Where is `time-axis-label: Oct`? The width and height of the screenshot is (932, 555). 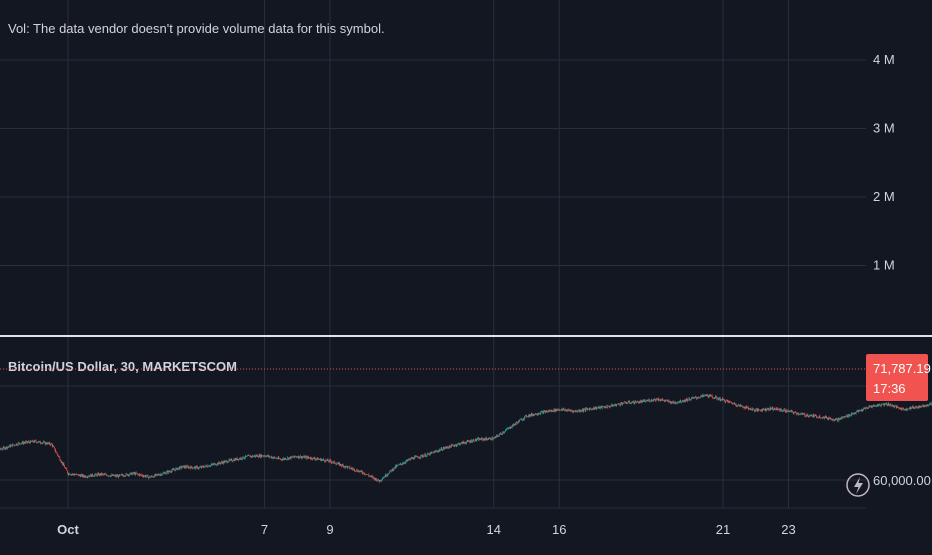 time-axis-label: Oct is located at coordinates (68, 529).